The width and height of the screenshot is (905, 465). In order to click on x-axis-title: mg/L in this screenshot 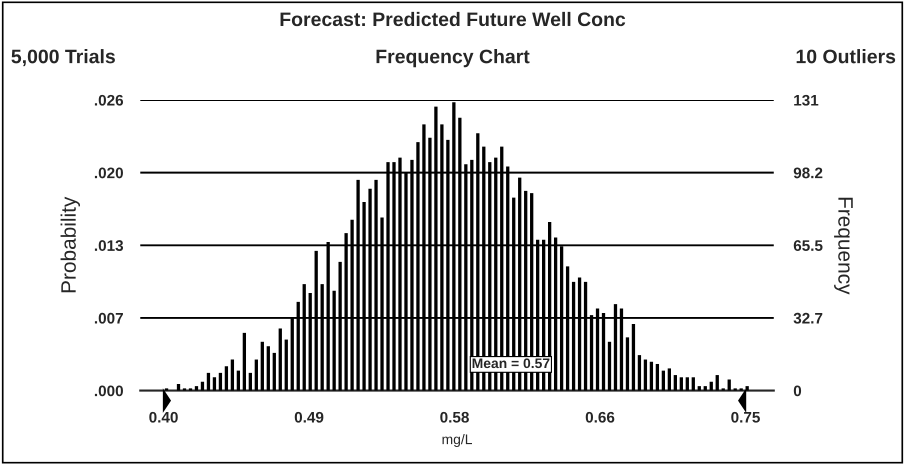, I will do `click(457, 440)`.